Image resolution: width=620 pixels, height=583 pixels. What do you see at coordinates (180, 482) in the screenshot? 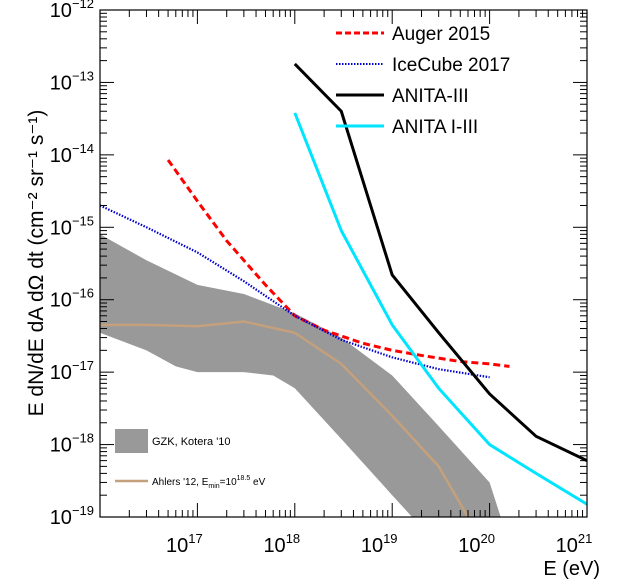
I see `legend-ahlers-prefix: Ahlers '12, E` at bounding box center [180, 482].